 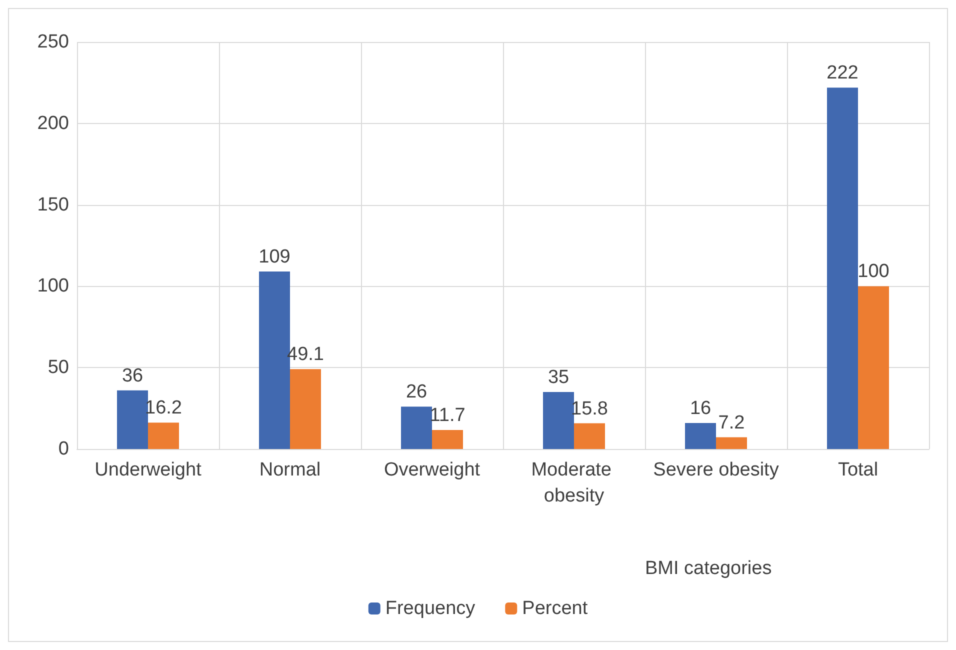 I want to click on data-label: 35, so click(x=559, y=377).